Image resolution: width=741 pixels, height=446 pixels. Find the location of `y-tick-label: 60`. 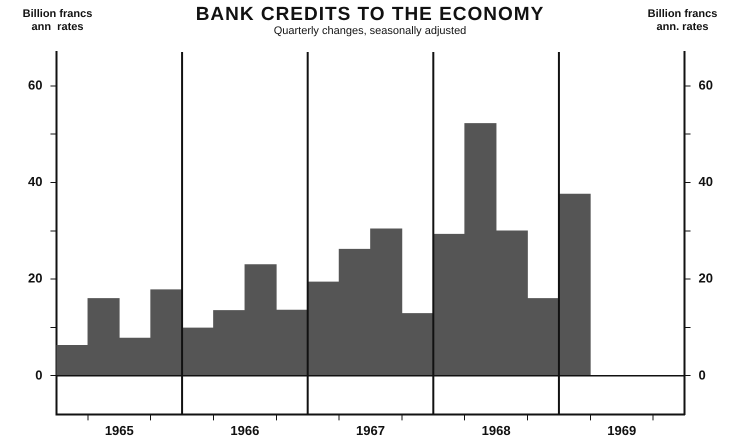

y-tick-label: 60 is located at coordinates (35, 84).